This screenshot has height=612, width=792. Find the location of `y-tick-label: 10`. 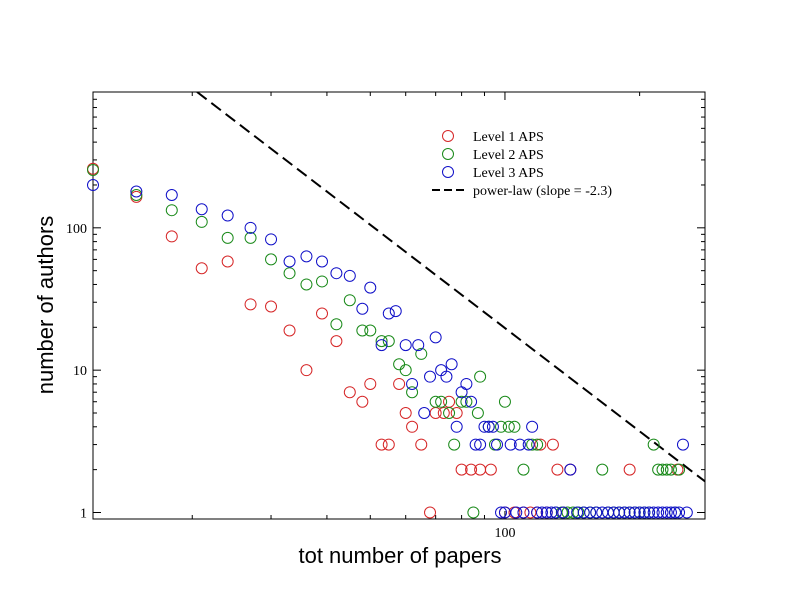

y-tick-label: 10 is located at coordinates (80, 371).